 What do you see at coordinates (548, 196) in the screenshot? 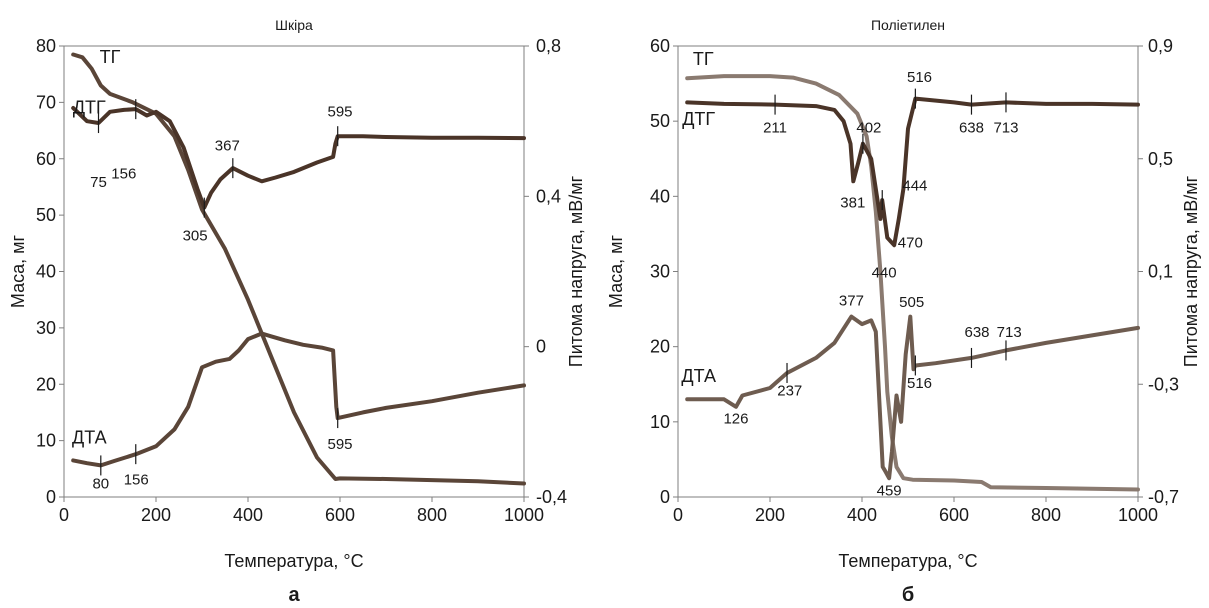
I see `y2-tick-label: 0,4` at bounding box center [548, 196].